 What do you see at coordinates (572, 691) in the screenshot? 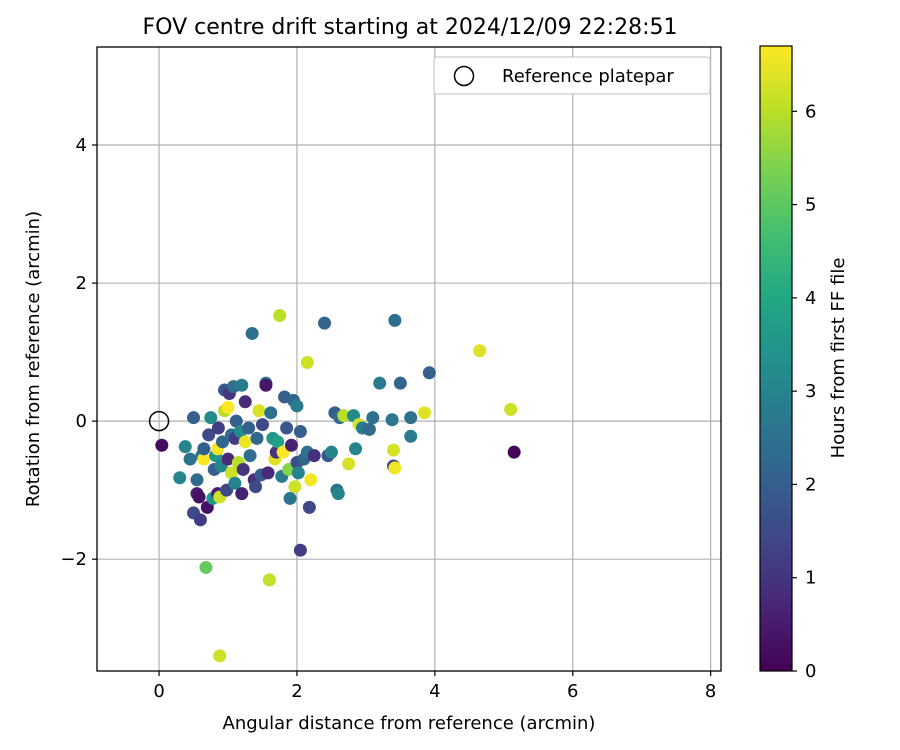
I see `x-tick-label: 6` at bounding box center [572, 691].